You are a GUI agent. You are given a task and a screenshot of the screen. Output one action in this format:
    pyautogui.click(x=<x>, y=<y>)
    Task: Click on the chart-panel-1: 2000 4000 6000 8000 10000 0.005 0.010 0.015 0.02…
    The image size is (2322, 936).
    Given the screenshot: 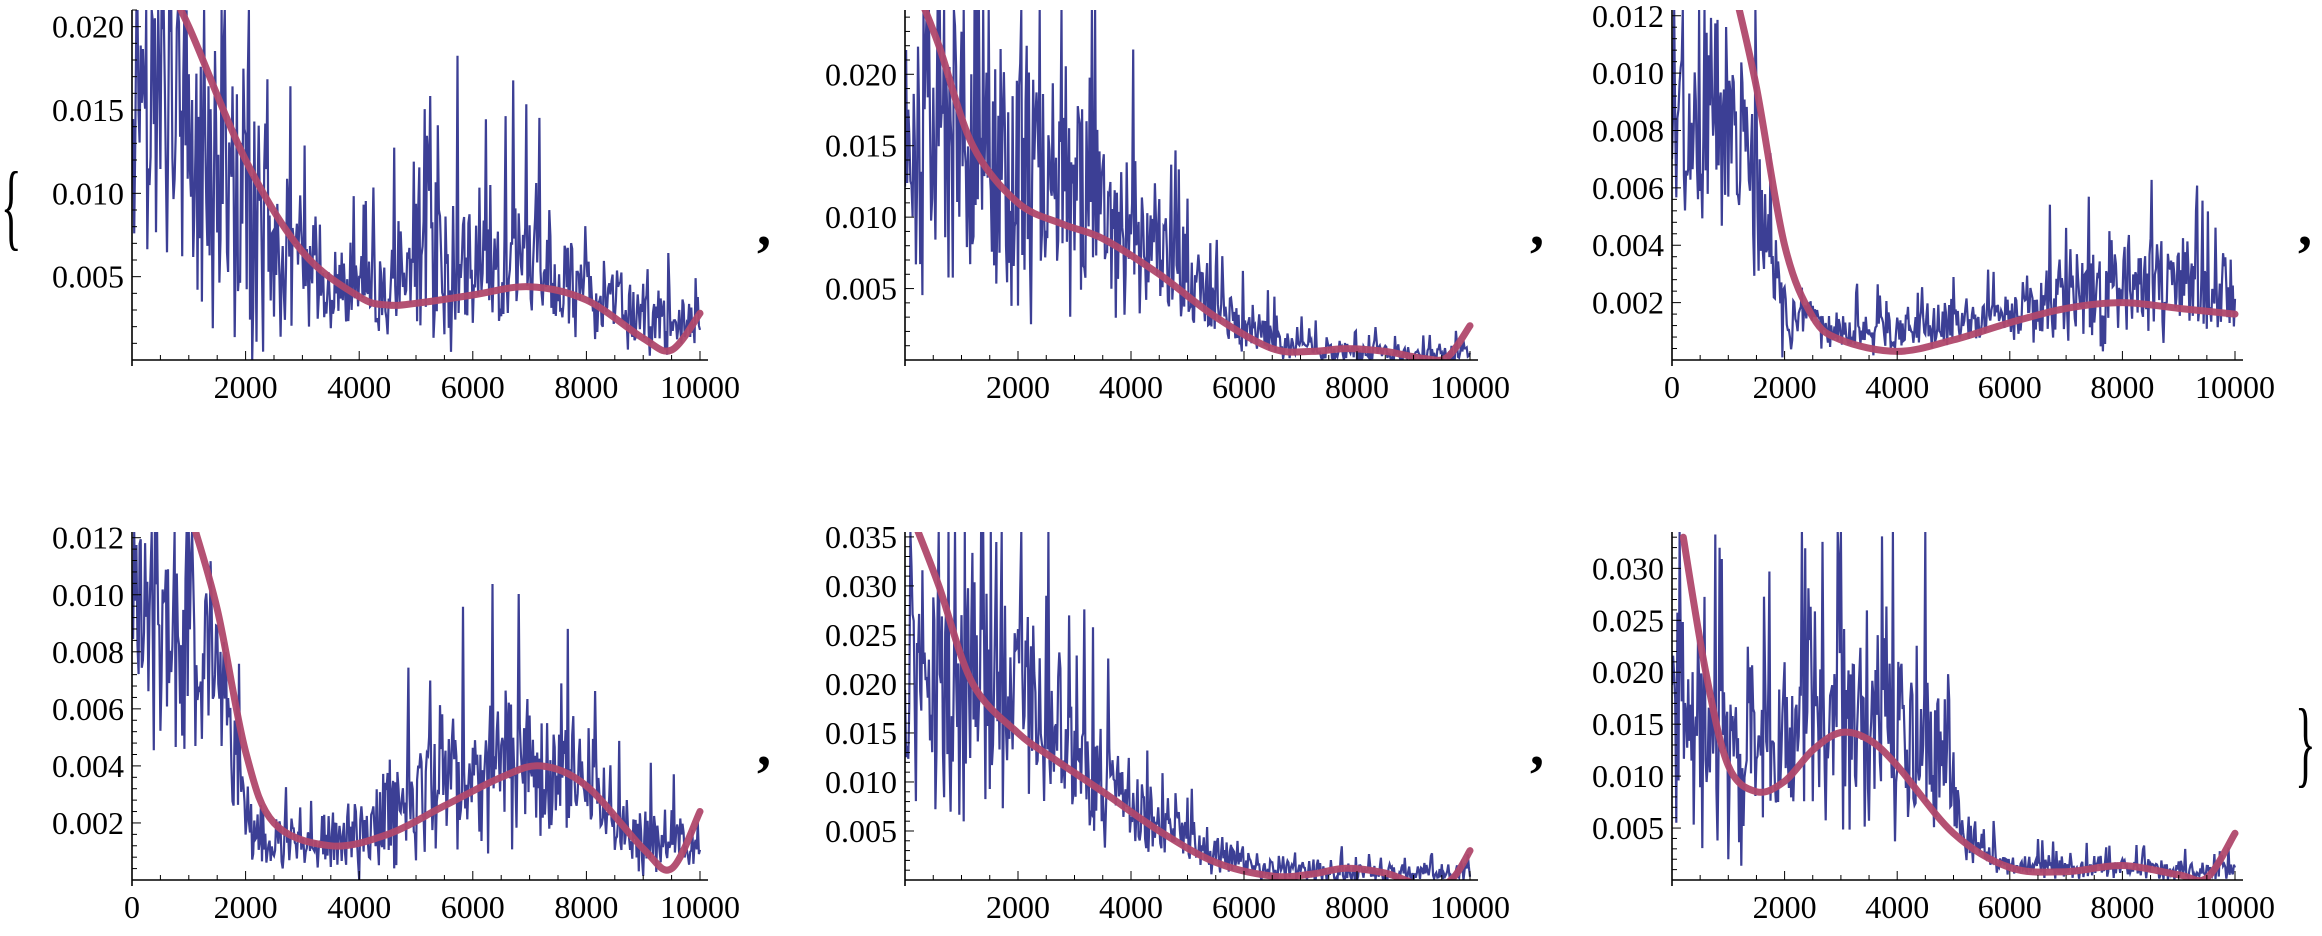 What is the action you would take?
    pyautogui.click(x=396, y=207)
    